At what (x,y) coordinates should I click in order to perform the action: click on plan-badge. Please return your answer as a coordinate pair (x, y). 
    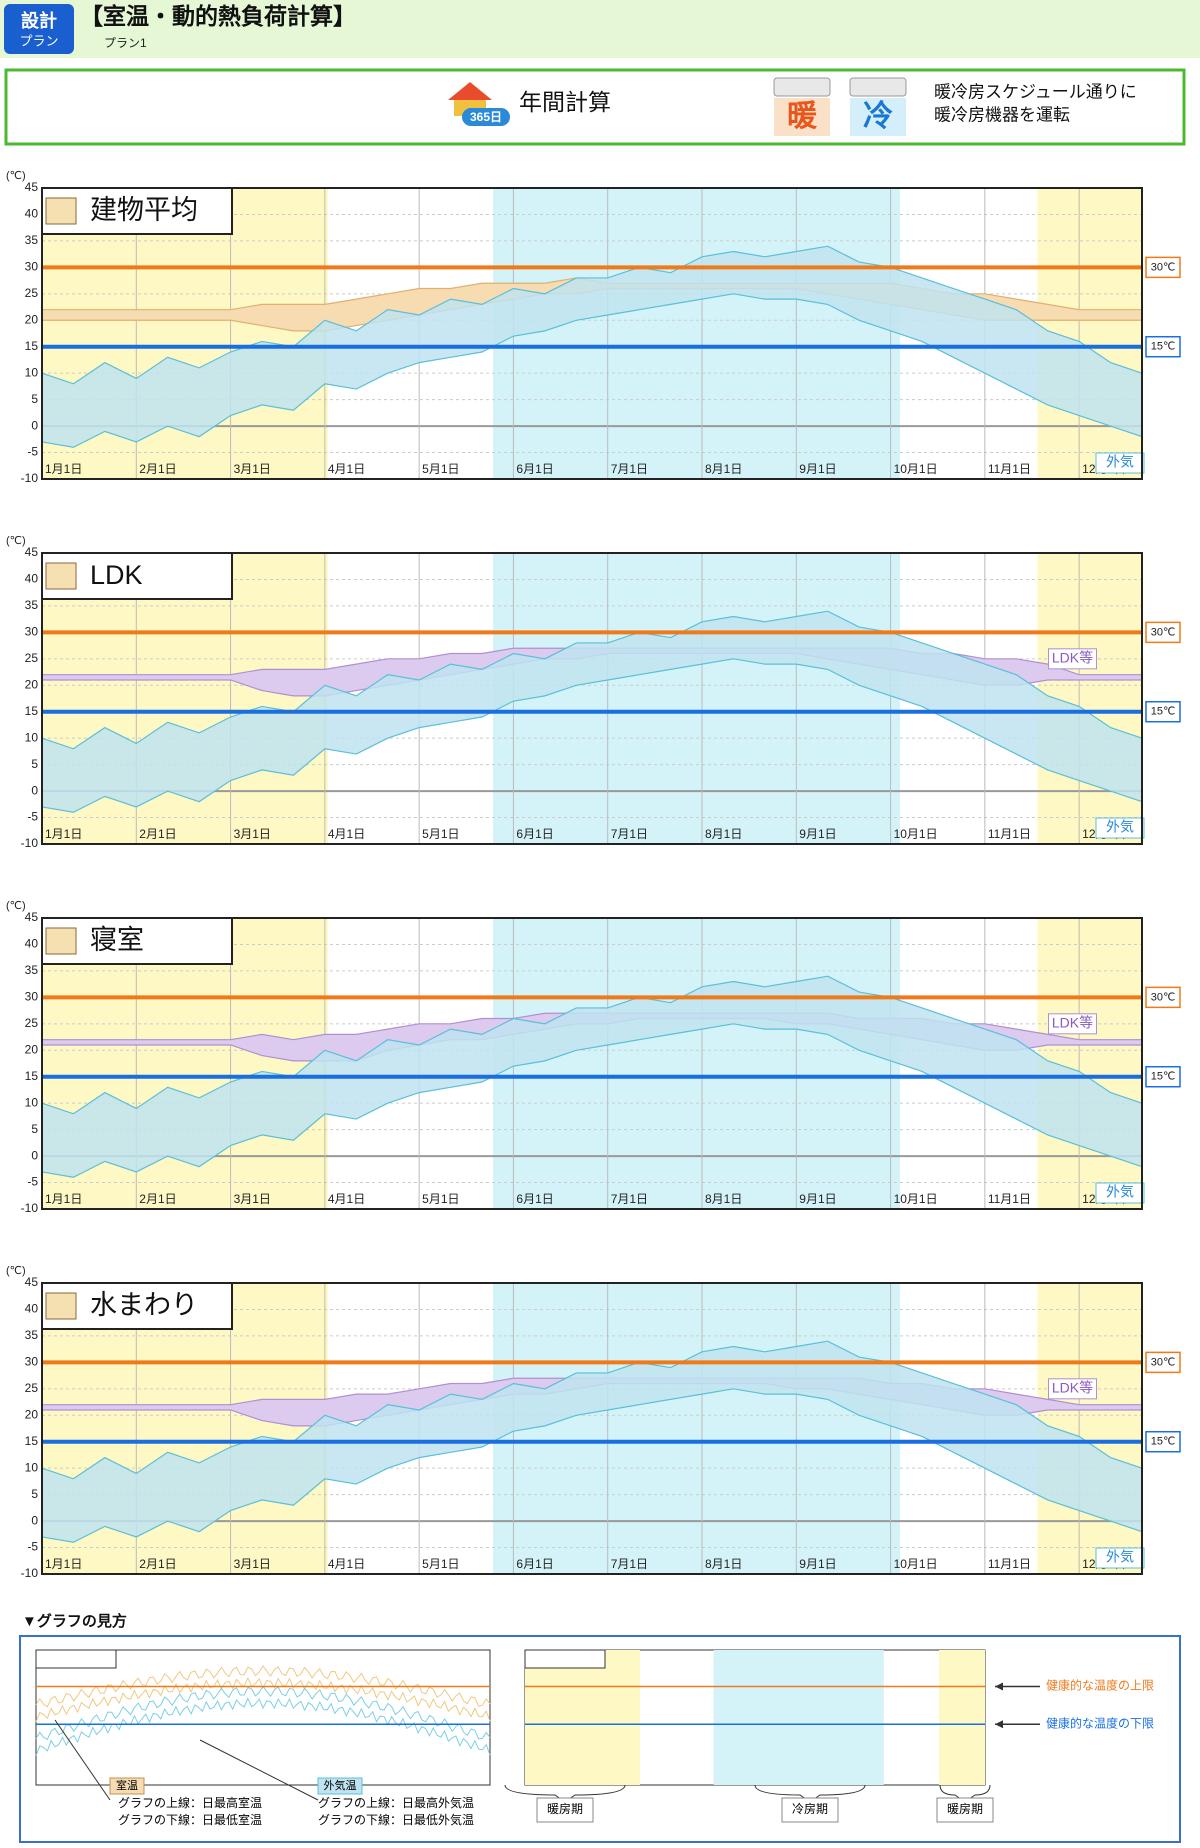
    Looking at the image, I should click on (39, 29).